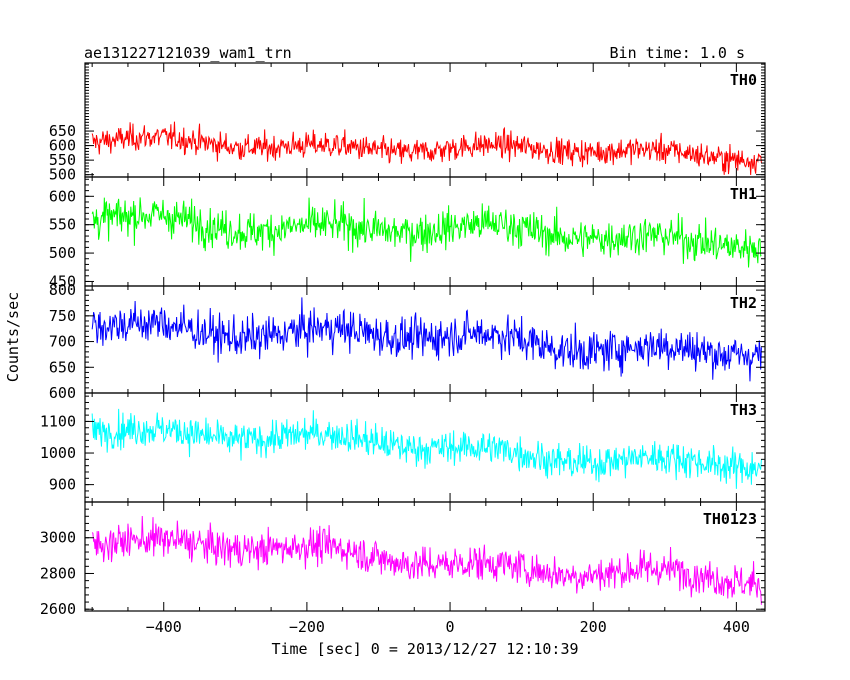 The height and width of the screenshot is (680, 850). Describe the element at coordinates (62, 485) in the screenshot. I see `y-tick-label: 900` at that location.